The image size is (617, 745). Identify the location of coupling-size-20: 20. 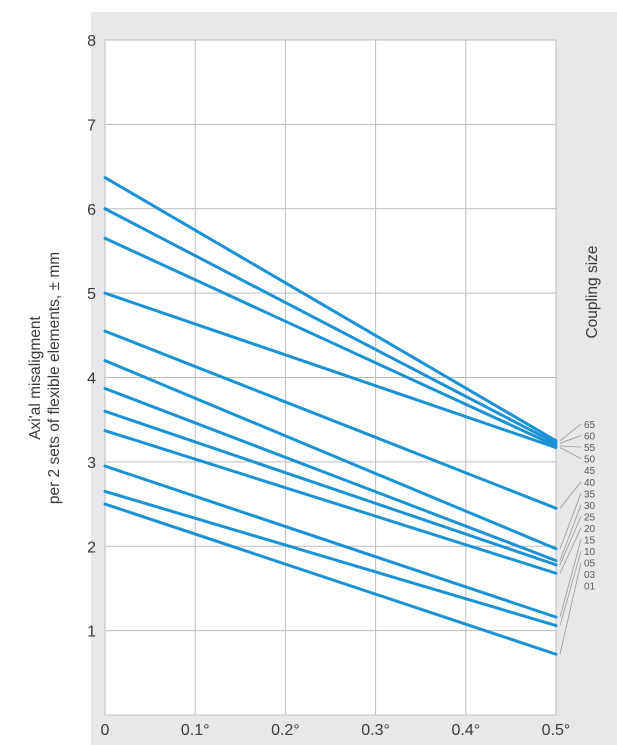
(590, 529).